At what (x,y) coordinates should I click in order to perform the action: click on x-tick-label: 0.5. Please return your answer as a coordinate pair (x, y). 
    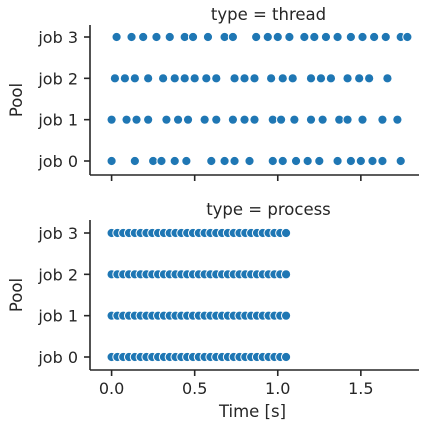
    Looking at the image, I should click on (194, 388).